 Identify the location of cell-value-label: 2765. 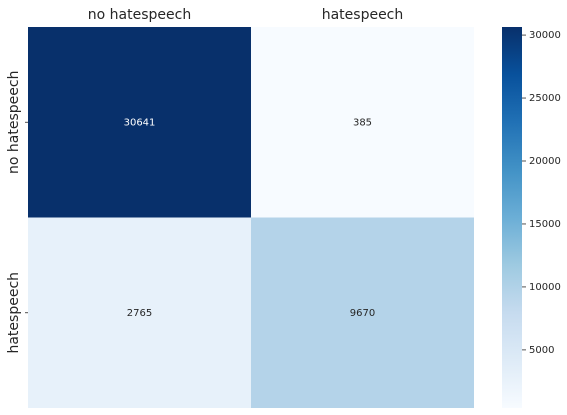
(139, 313).